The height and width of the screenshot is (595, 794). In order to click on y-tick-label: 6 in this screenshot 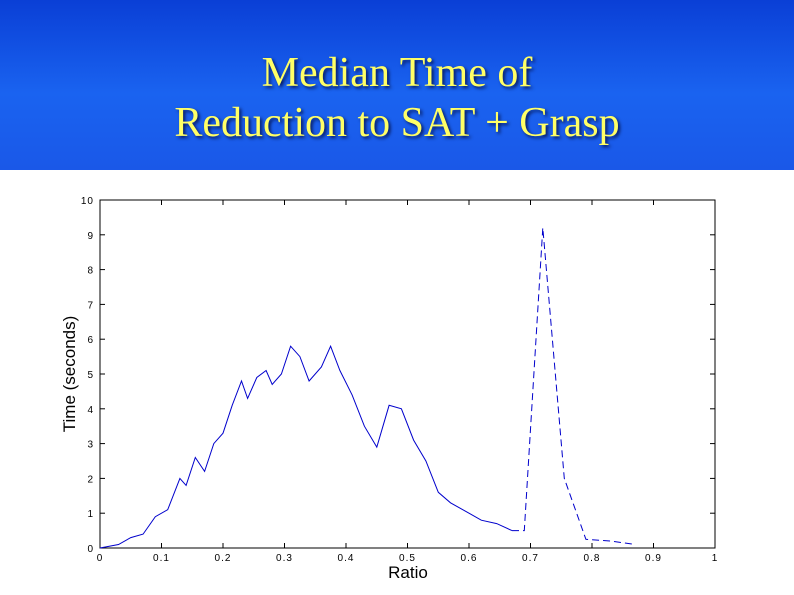, I will do `click(90, 340)`.